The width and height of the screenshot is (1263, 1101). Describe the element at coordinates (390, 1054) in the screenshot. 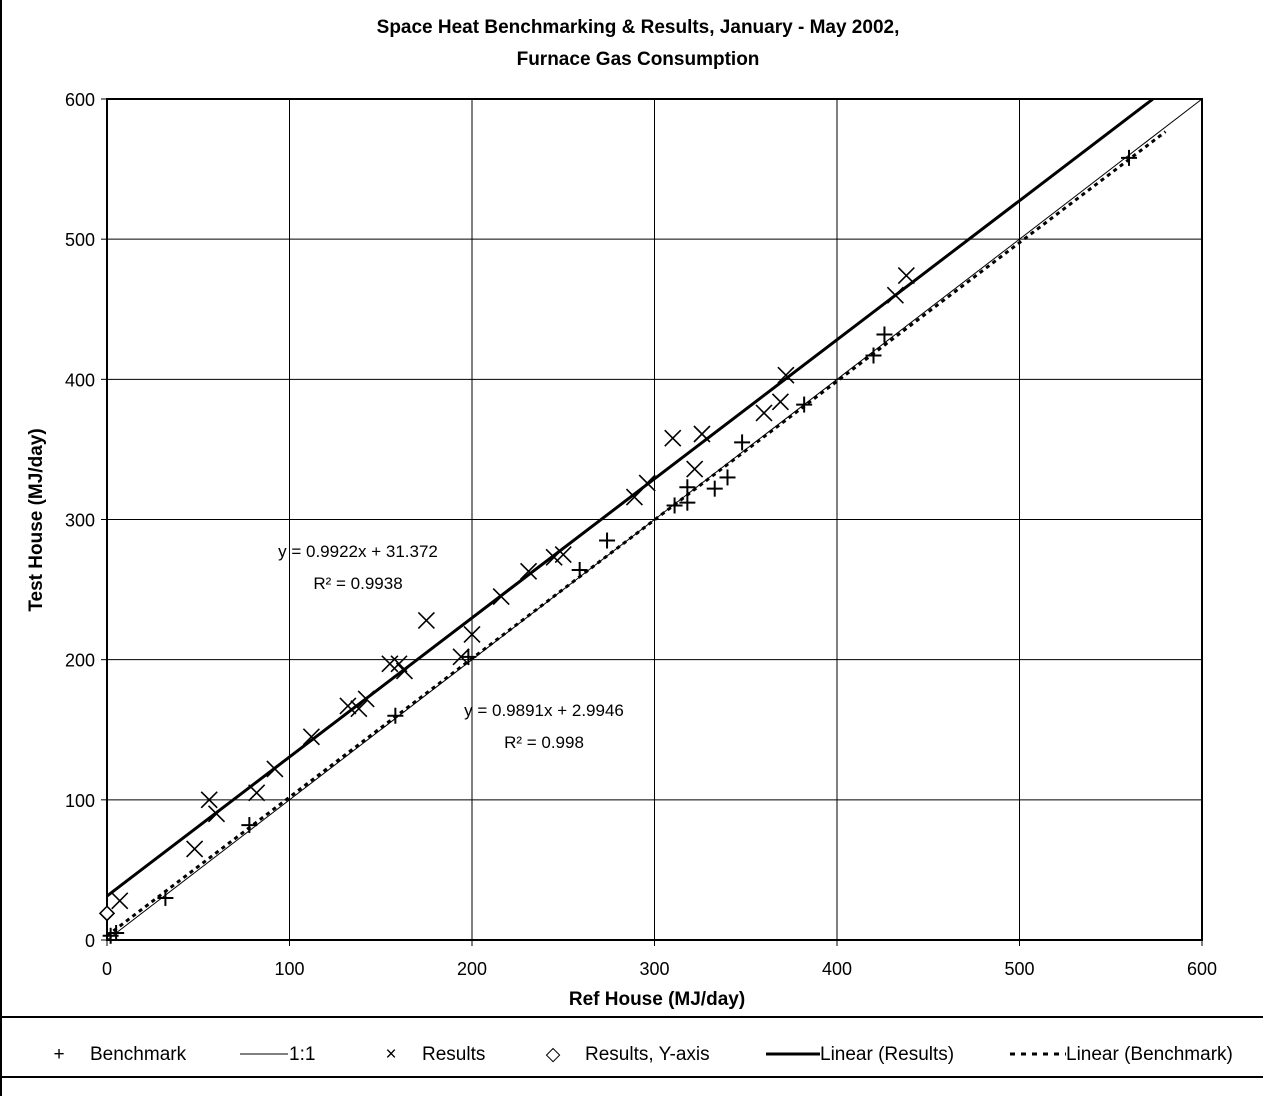

I see `cross-marker-icon: ×` at that location.